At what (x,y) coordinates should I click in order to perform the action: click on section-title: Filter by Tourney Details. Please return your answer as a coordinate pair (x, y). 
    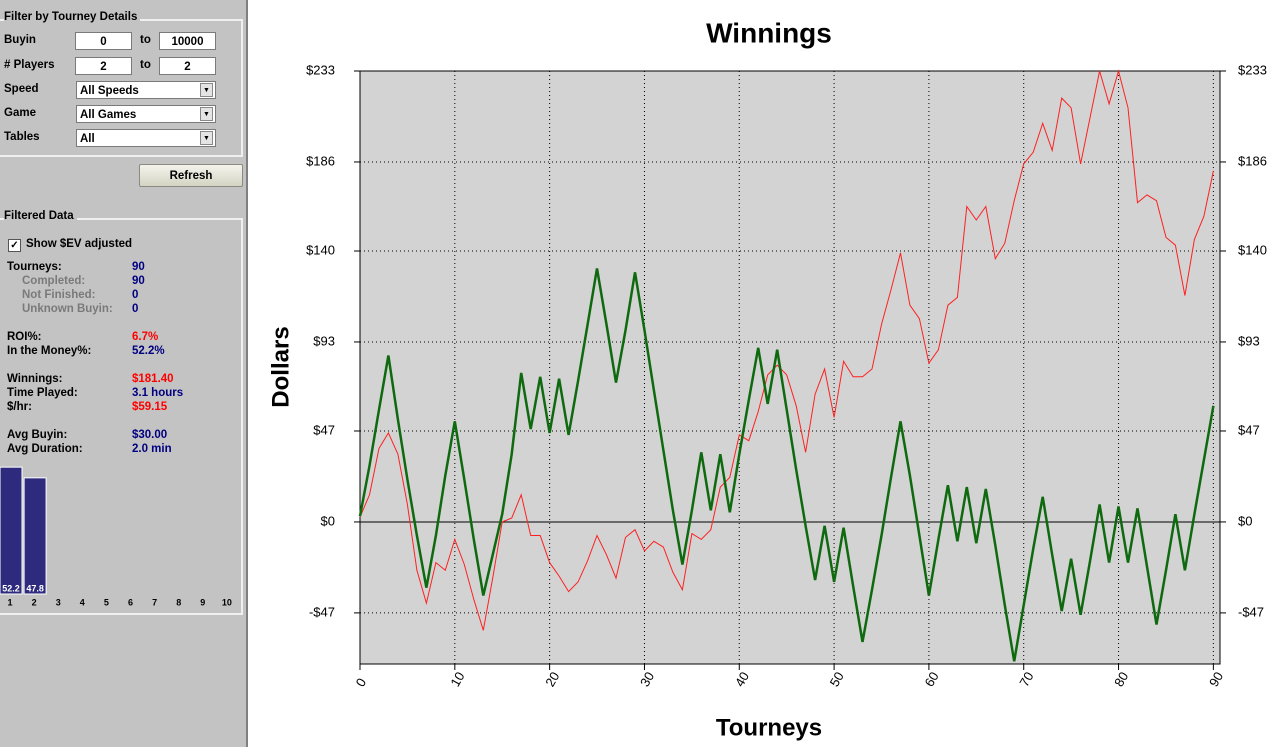
    Looking at the image, I should click on (72, 17).